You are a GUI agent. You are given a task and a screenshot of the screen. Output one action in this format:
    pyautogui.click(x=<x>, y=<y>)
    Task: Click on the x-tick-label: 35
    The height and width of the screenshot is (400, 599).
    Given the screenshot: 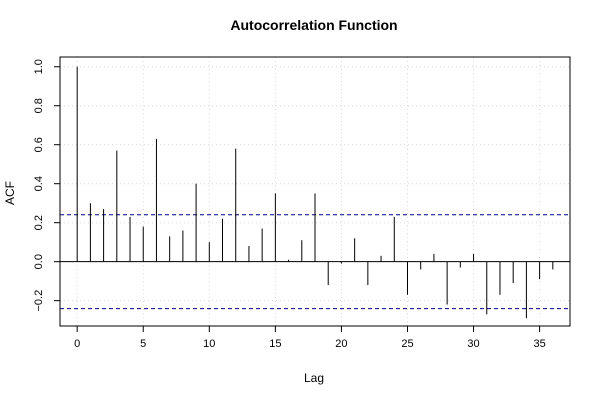 What is the action you would take?
    pyautogui.click(x=539, y=344)
    